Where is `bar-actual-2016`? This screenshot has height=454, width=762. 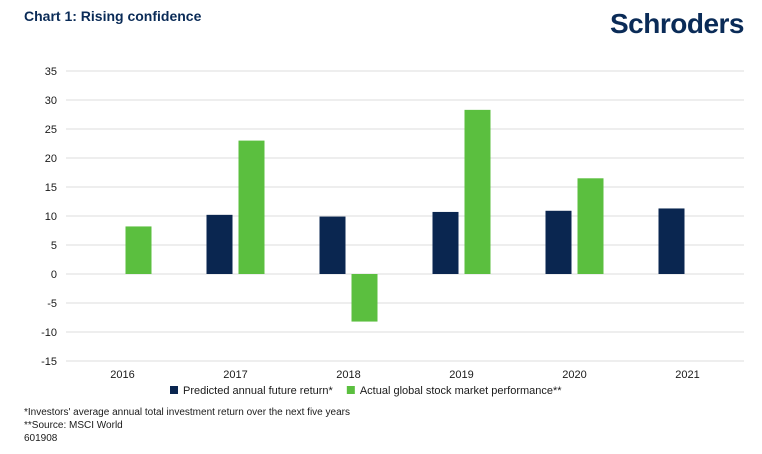 bar-actual-2016 is located at coordinates (138, 250).